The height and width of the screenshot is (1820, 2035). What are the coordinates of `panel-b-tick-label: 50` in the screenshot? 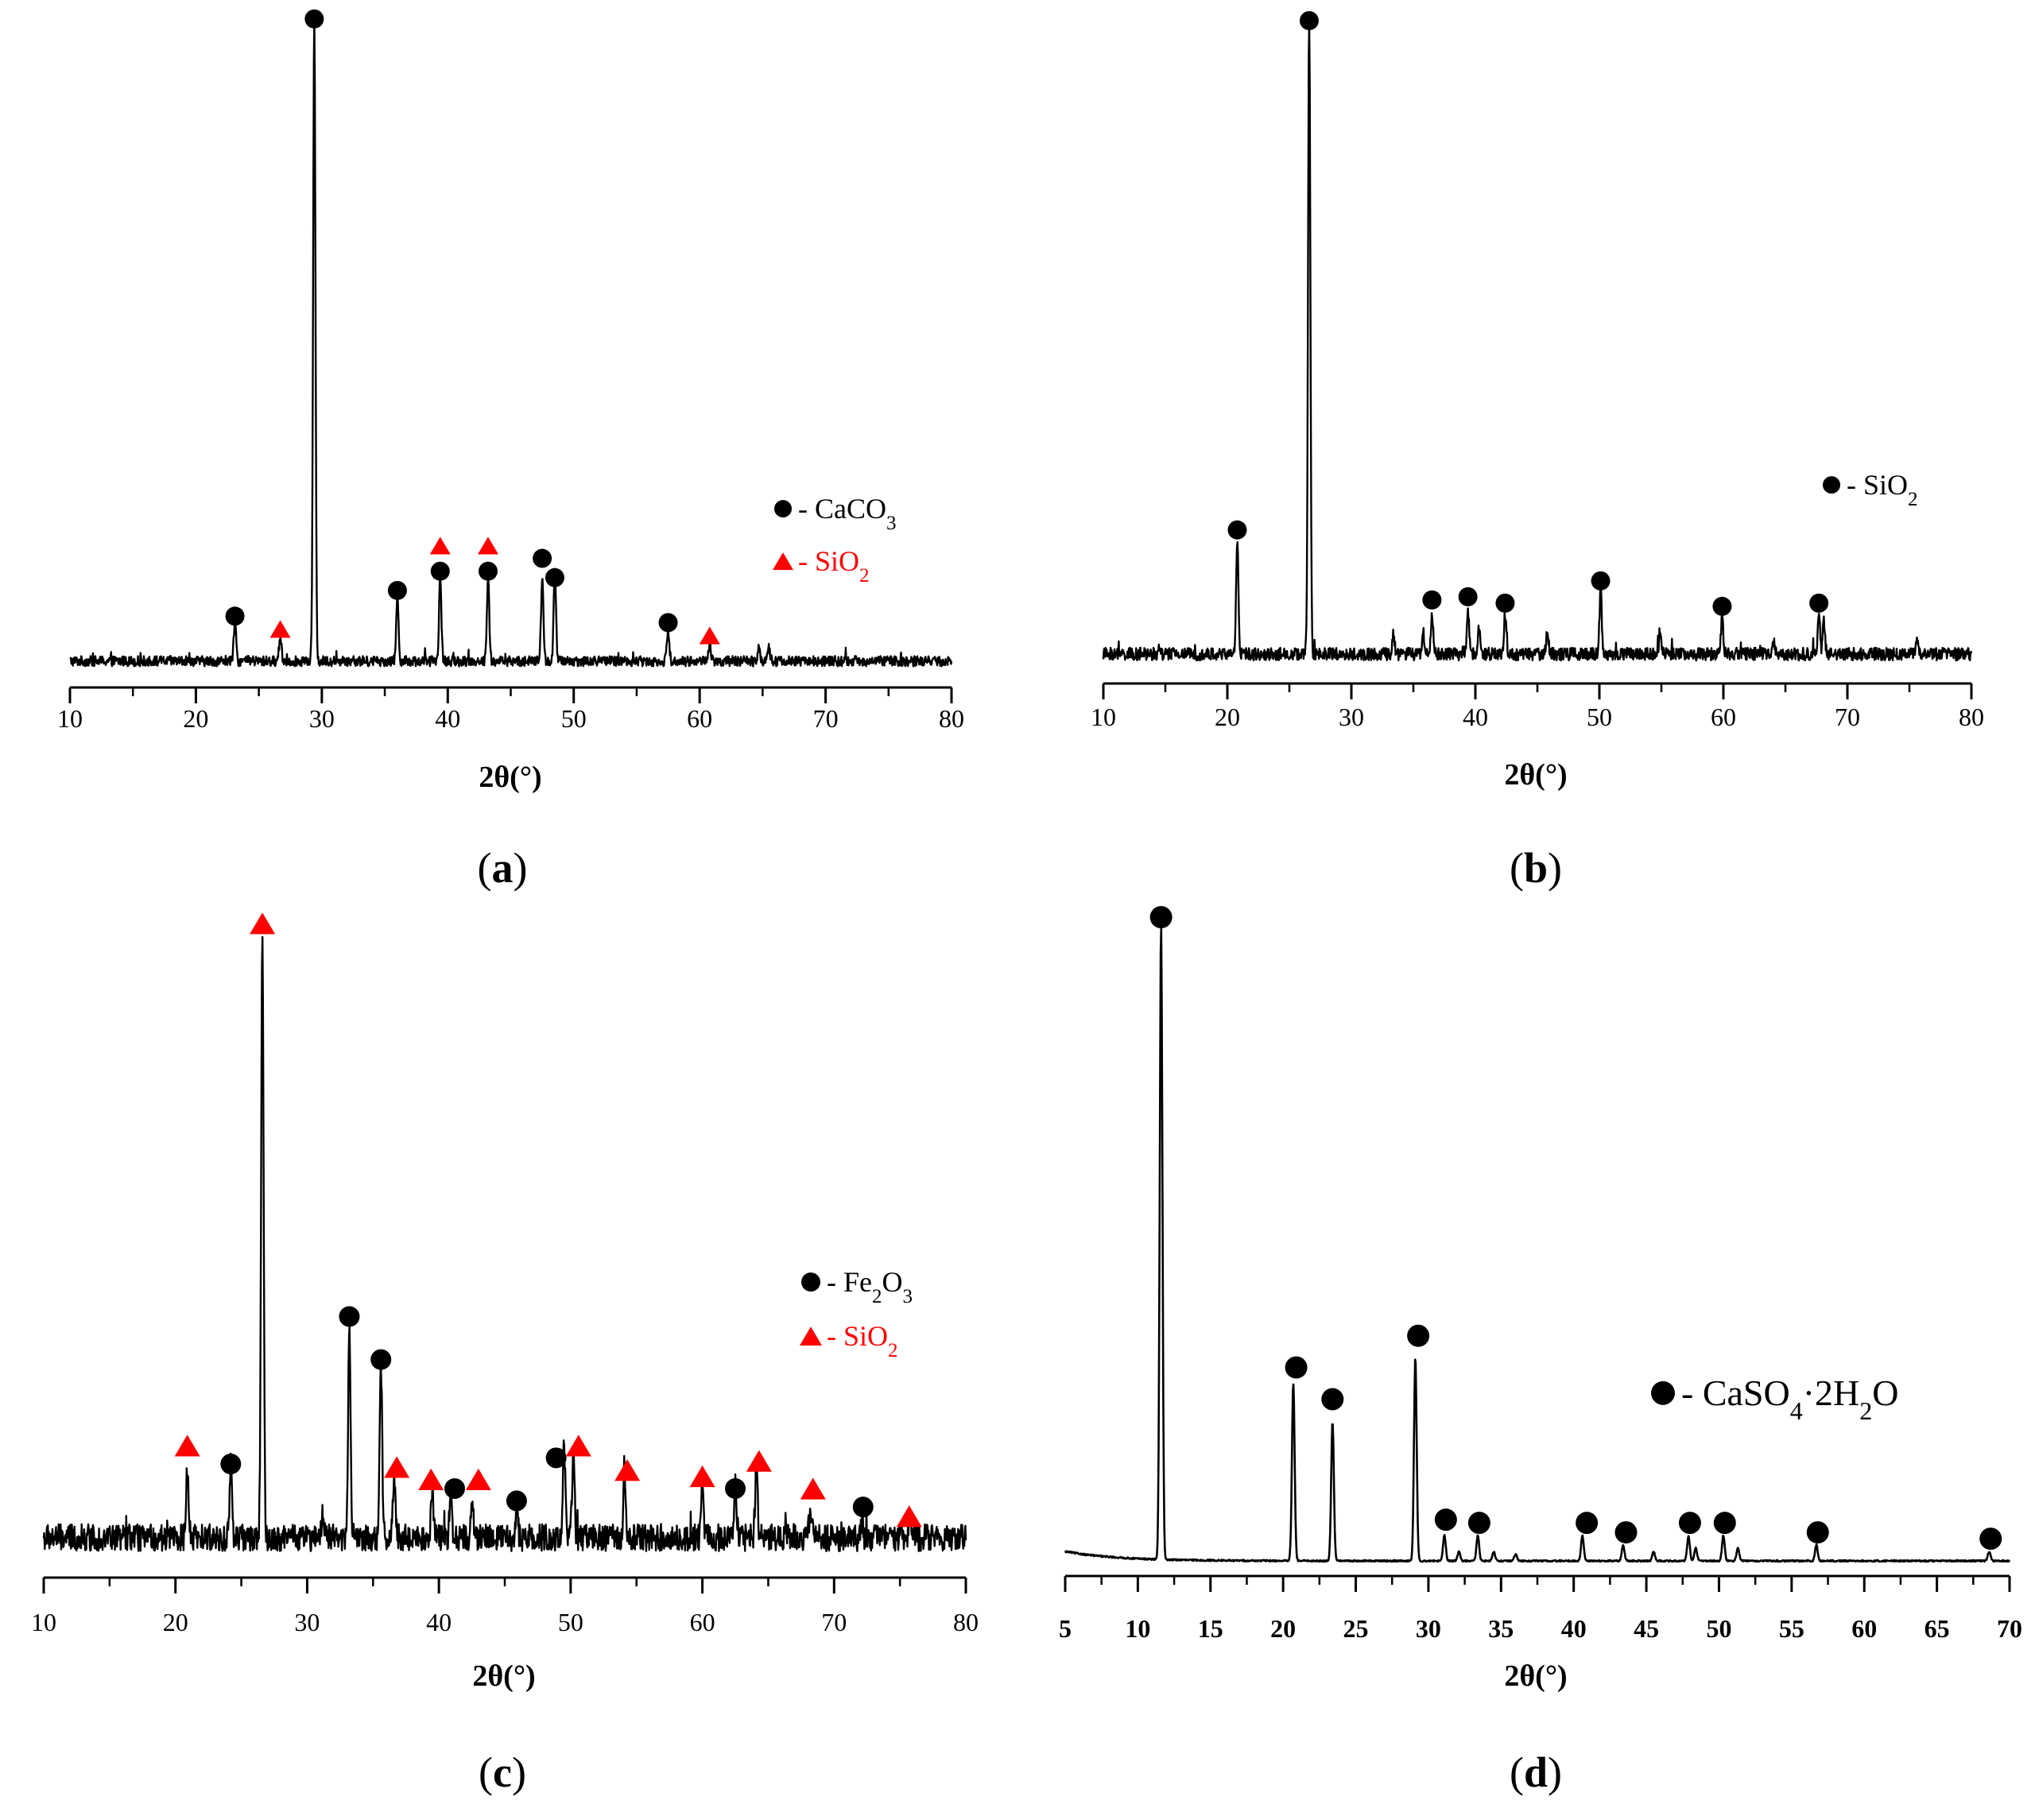 It's located at (1599, 717).